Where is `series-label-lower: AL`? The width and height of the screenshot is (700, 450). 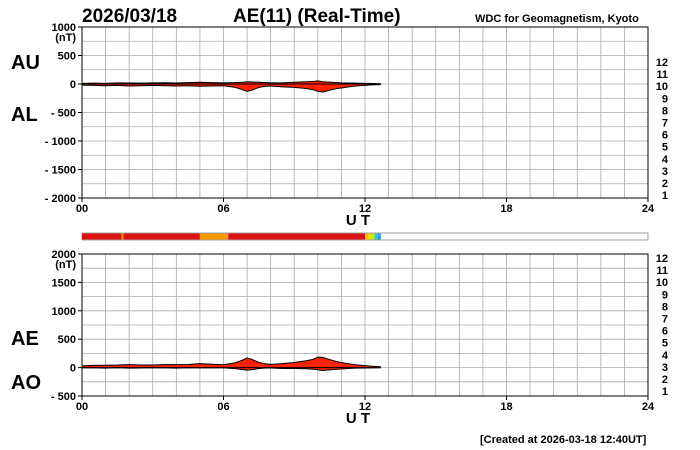
series-label-lower: AL is located at coordinates (24, 115).